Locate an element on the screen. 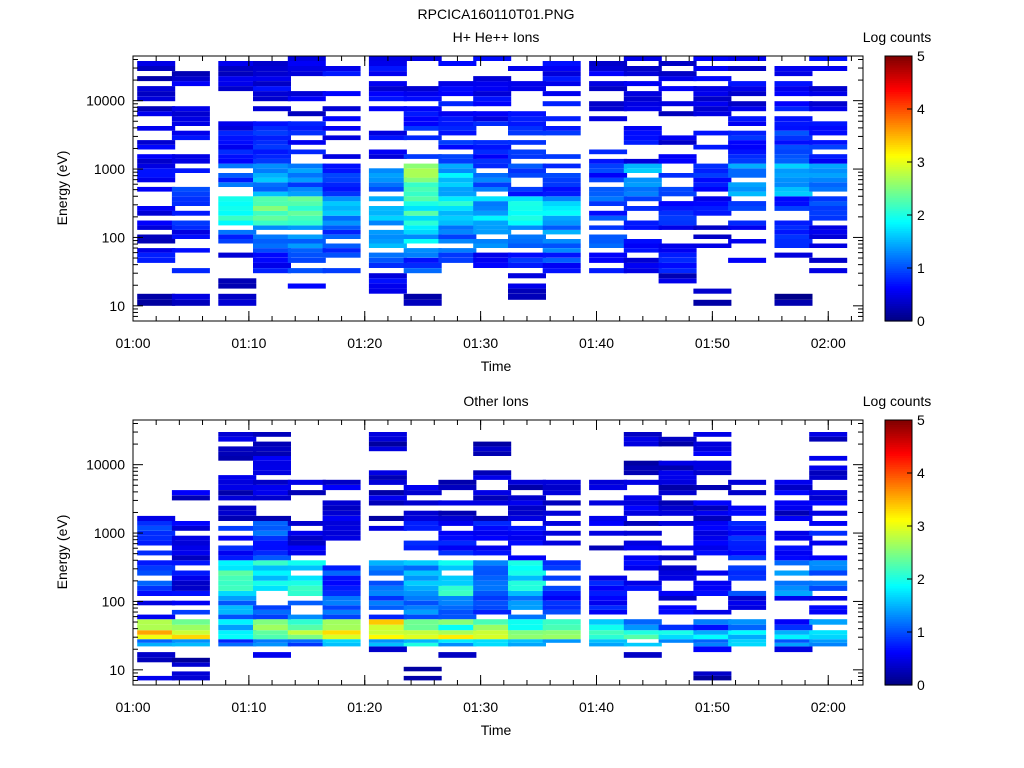 This screenshot has width=1024, height=768. colorbar-tick-label: 5 is located at coordinates (921, 420).